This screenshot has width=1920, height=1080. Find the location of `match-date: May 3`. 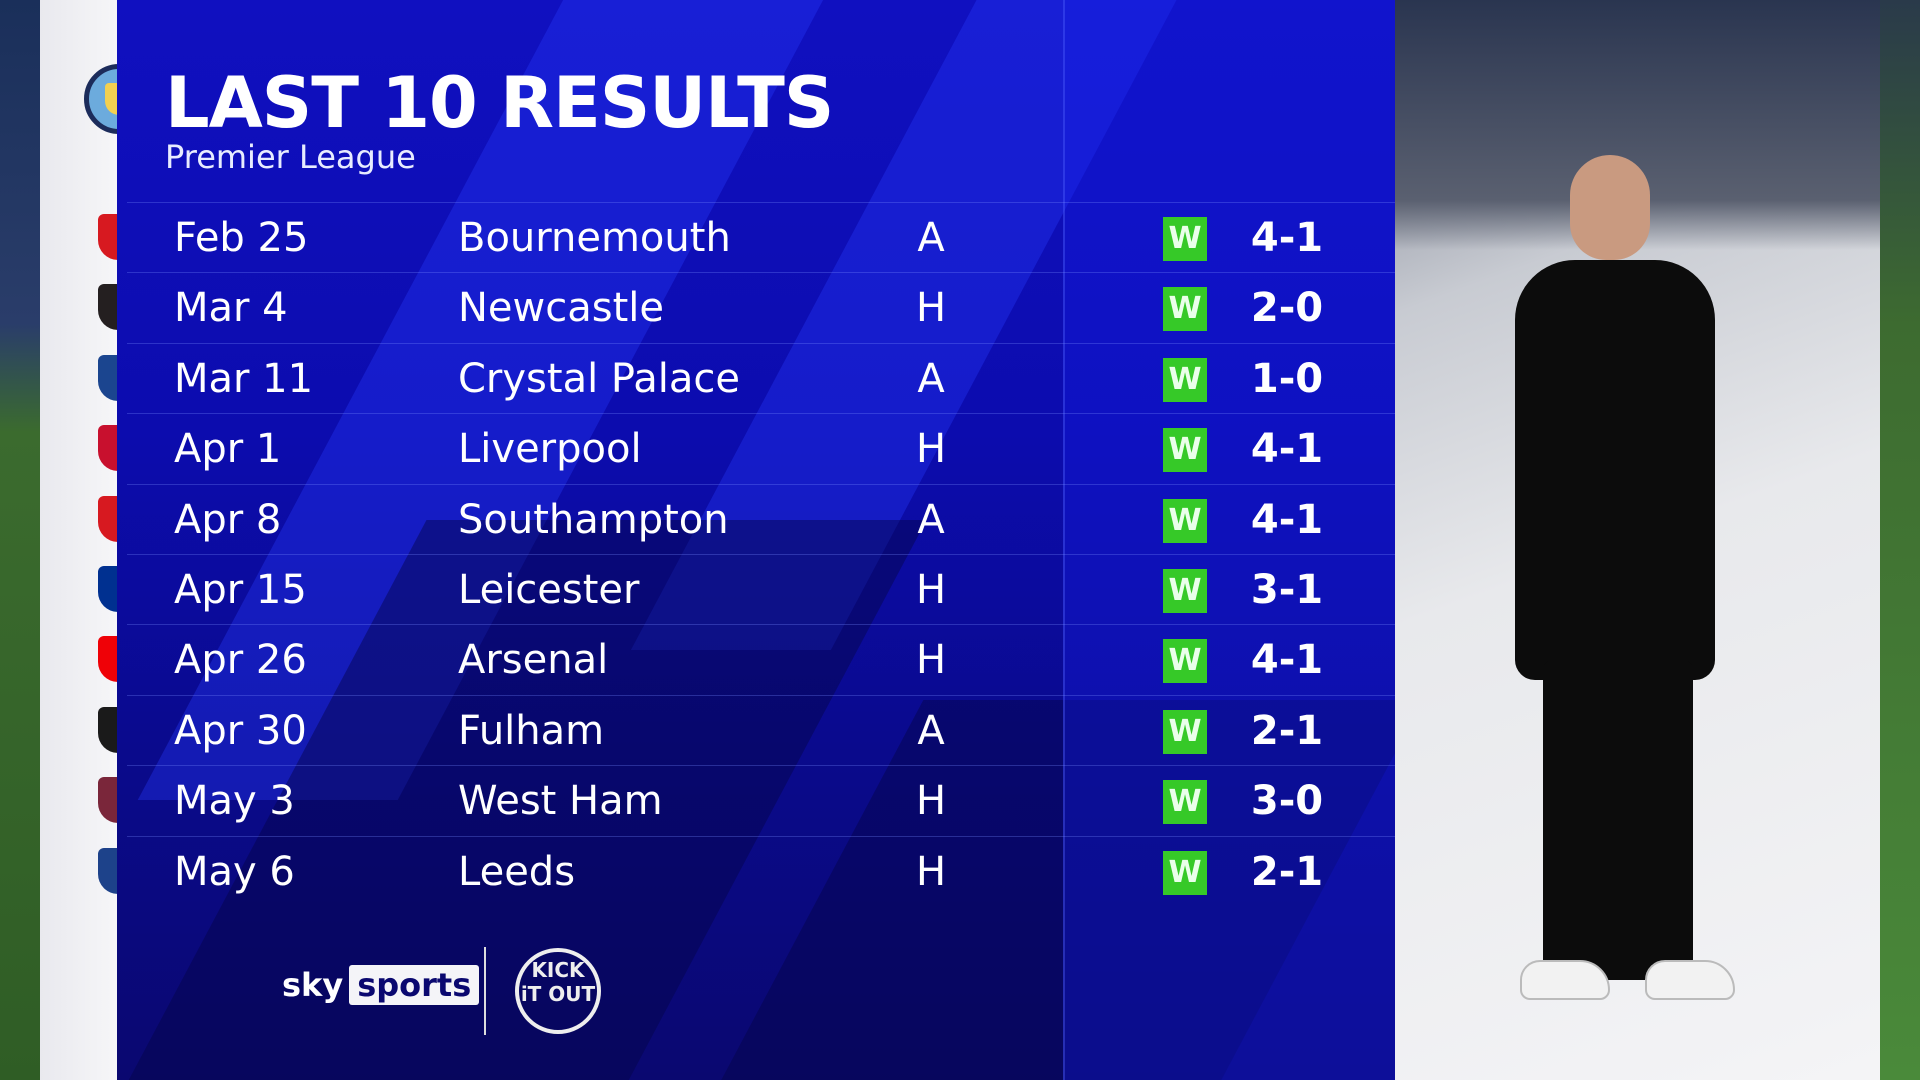

match-date: May 3 is located at coordinates (234, 801).